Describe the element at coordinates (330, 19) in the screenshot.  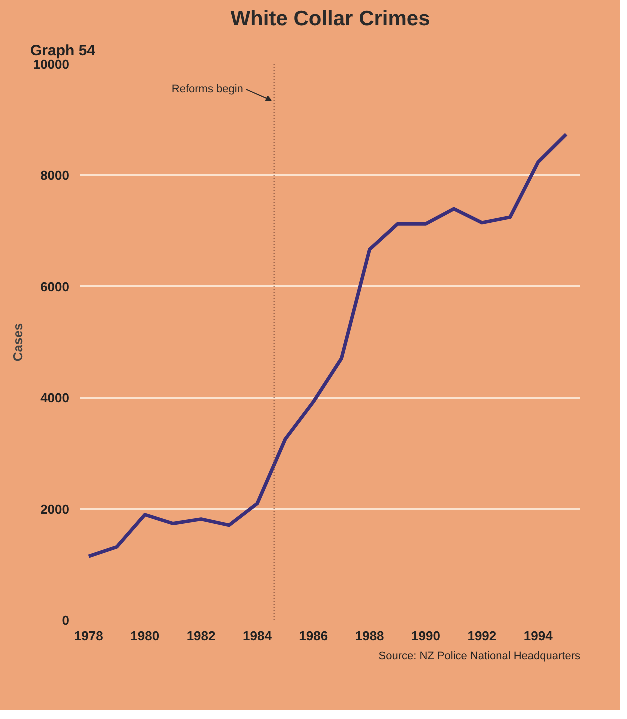
I see `chart-title: White Collar Crimes` at that location.